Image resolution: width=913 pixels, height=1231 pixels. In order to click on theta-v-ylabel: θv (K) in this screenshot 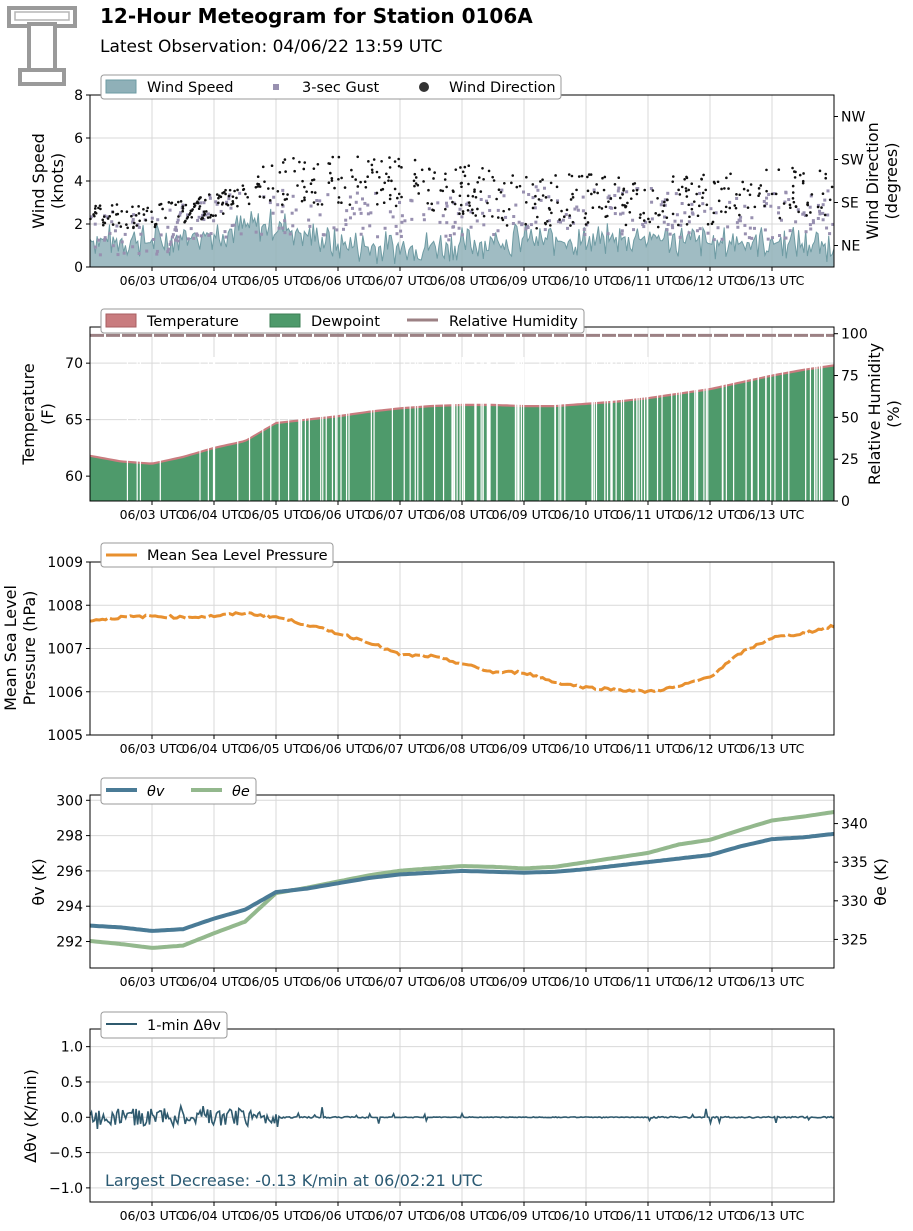, I will do `click(38, 881)`.